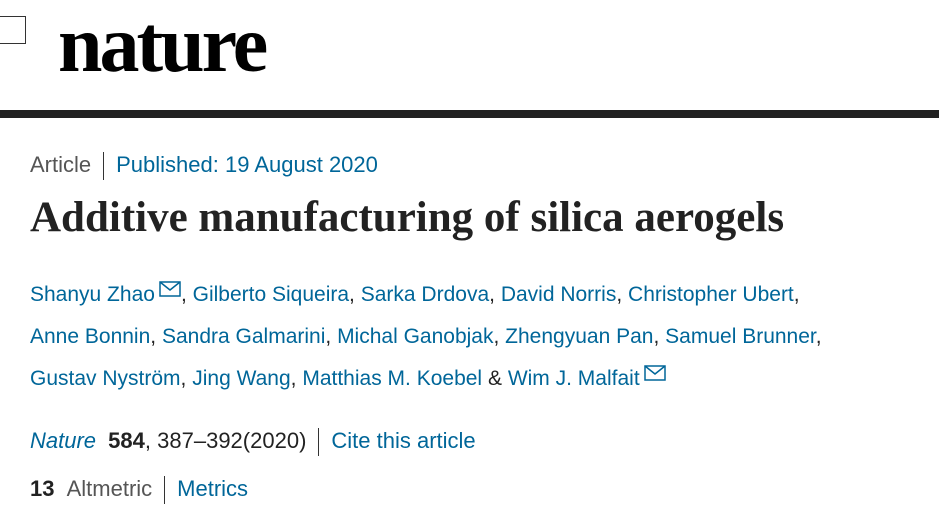  What do you see at coordinates (579, 336) in the screenshot?
I see `author-name: Zhengyuan Pan` at bounding box center [579, 336].